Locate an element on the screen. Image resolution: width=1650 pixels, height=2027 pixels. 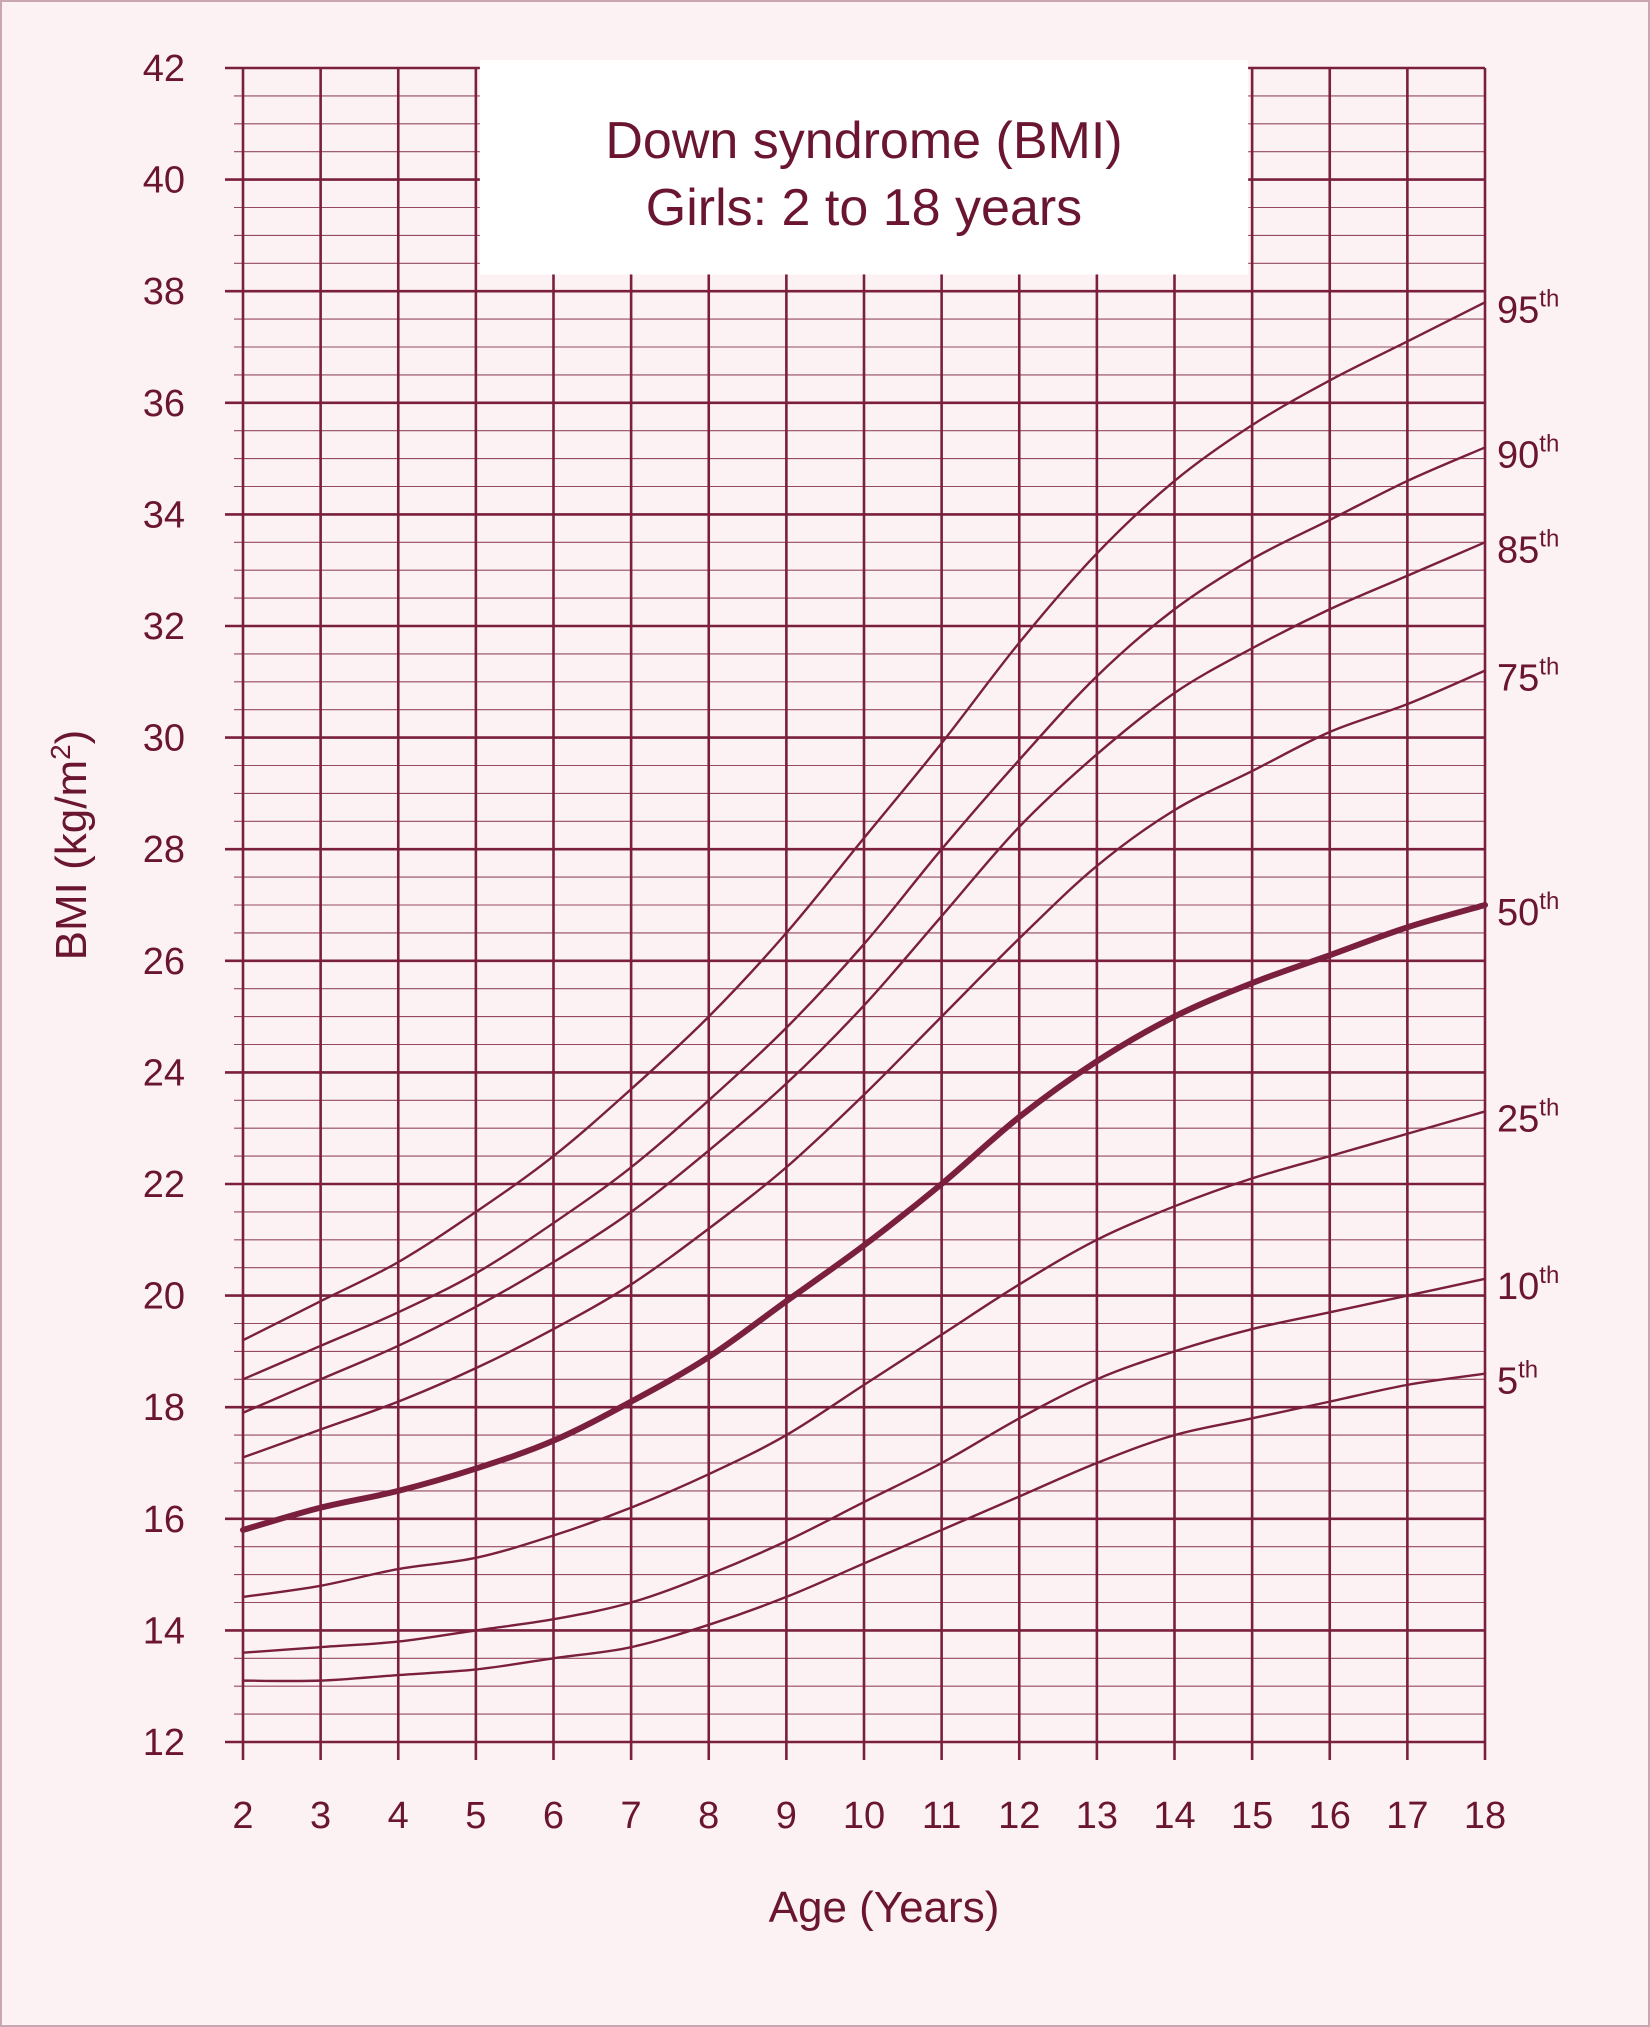
percentile-label-50: 50th is located at coordinates (1528, 911).